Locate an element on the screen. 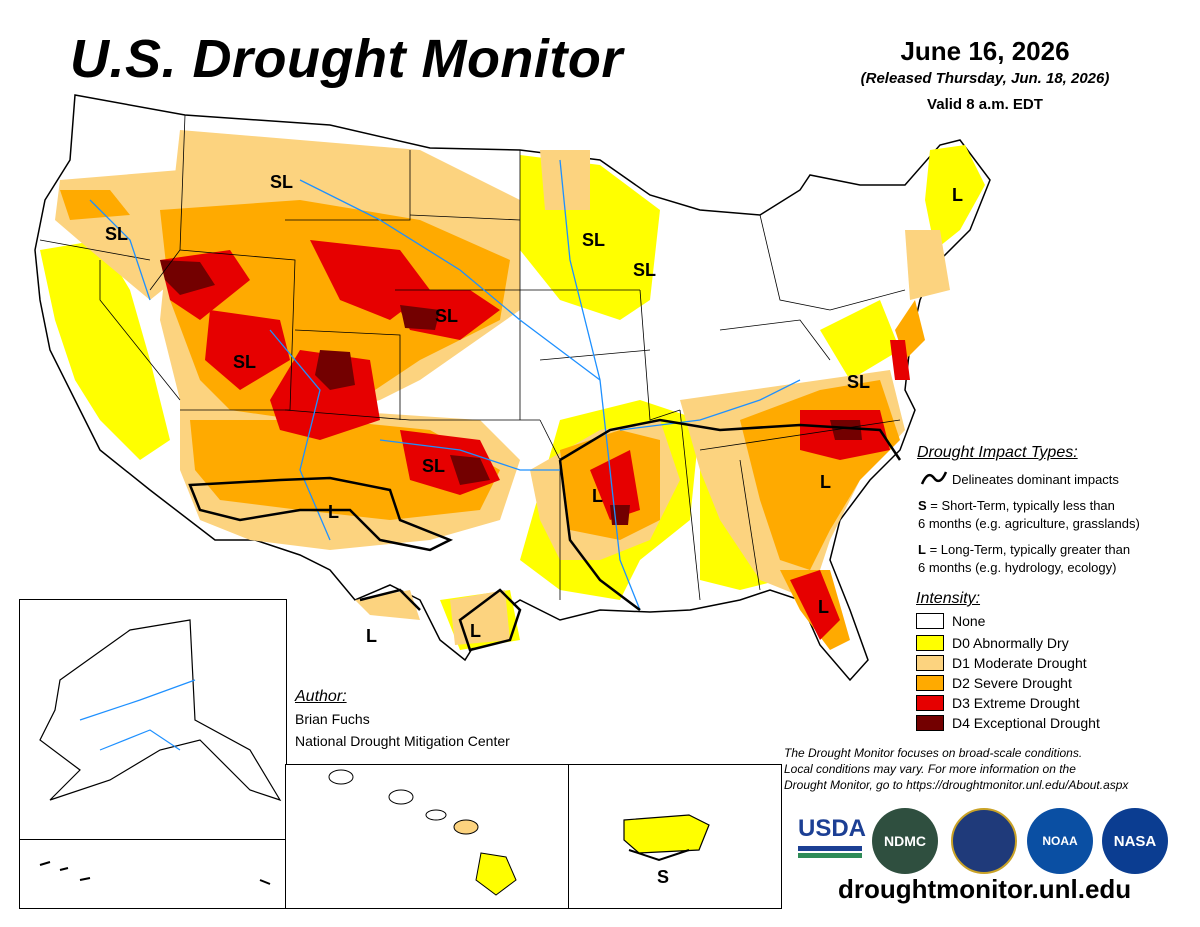 The height and width of the screenshot is (927, 1200). impact-types-heading: Drought Impact Types: is located at coordinates (997, 452).